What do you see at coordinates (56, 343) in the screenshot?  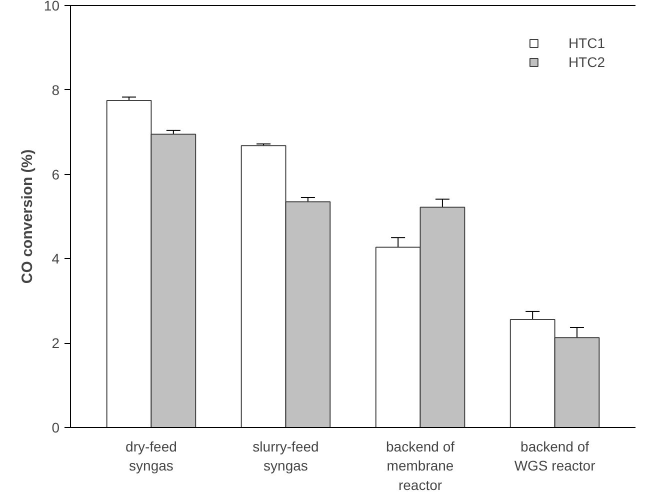 I see `y-tick-label: 2` at bounding box center [56, 343].